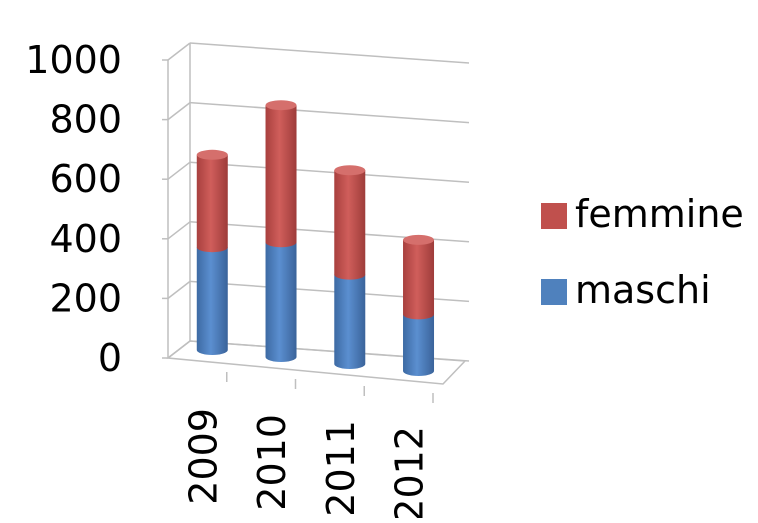 The height and width of the screenshot is (523, 758). What do you see at coordinates (554, 292) in the screenshot?
I see `legend-swatch-maschi` at bounding box center [554, 292].